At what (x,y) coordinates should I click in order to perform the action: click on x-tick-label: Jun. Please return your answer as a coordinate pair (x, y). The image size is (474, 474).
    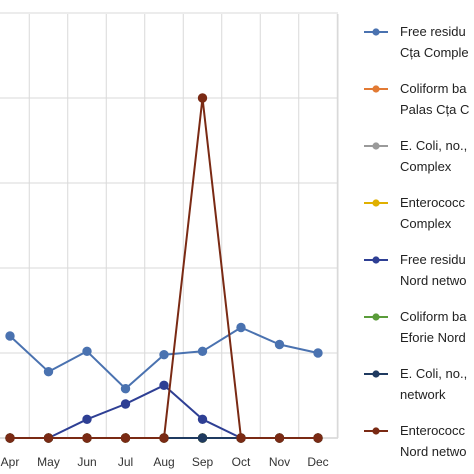
    Looking at the image, I should click on (86, 462).